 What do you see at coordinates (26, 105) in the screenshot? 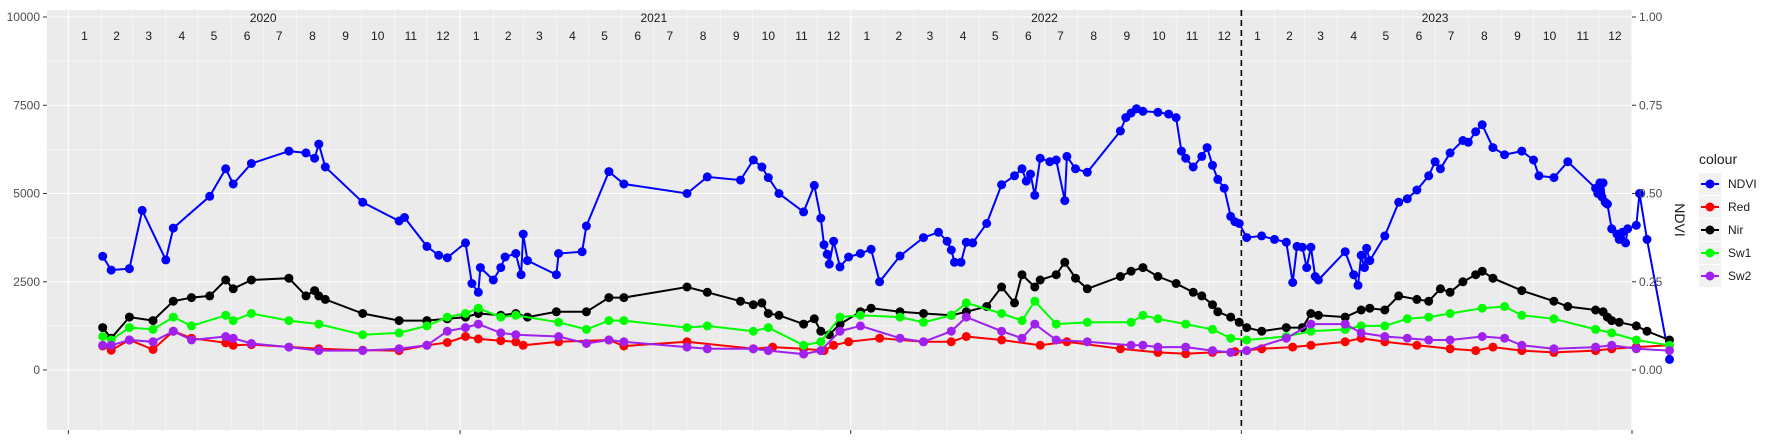
I see `y-tick-label: 7500` at bounding box center [26, 105].